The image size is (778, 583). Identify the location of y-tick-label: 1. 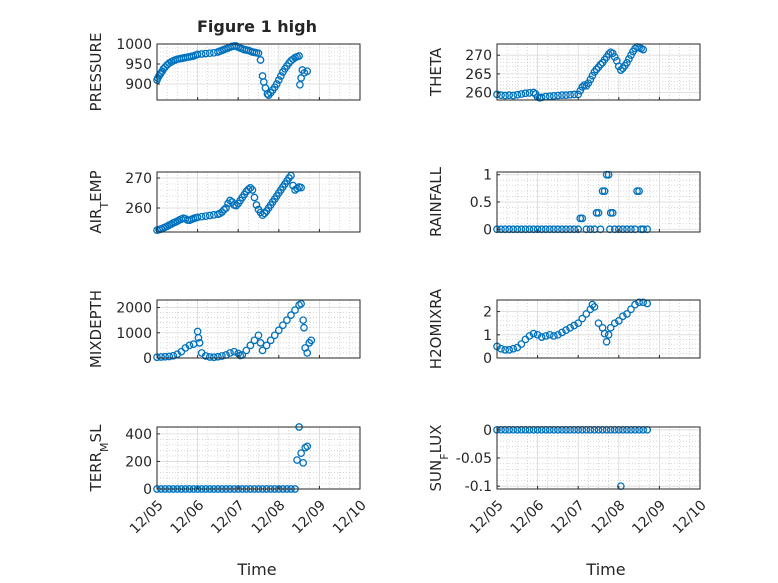
(487, 336).